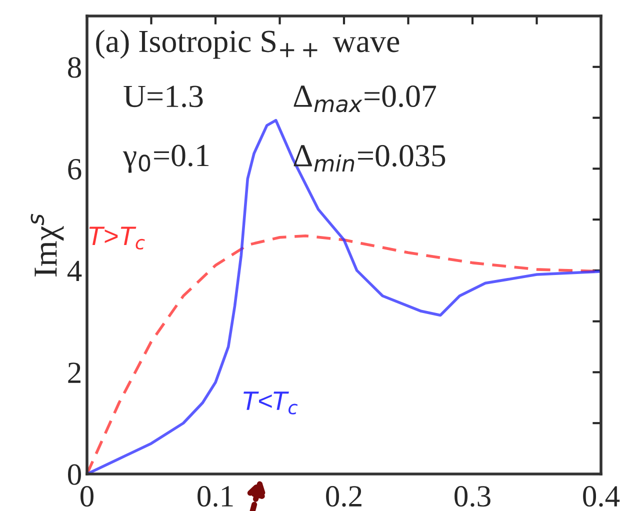 This screenshot has width=627, height=511. I want to click on y-tick-label: 2, so click(74, 372).